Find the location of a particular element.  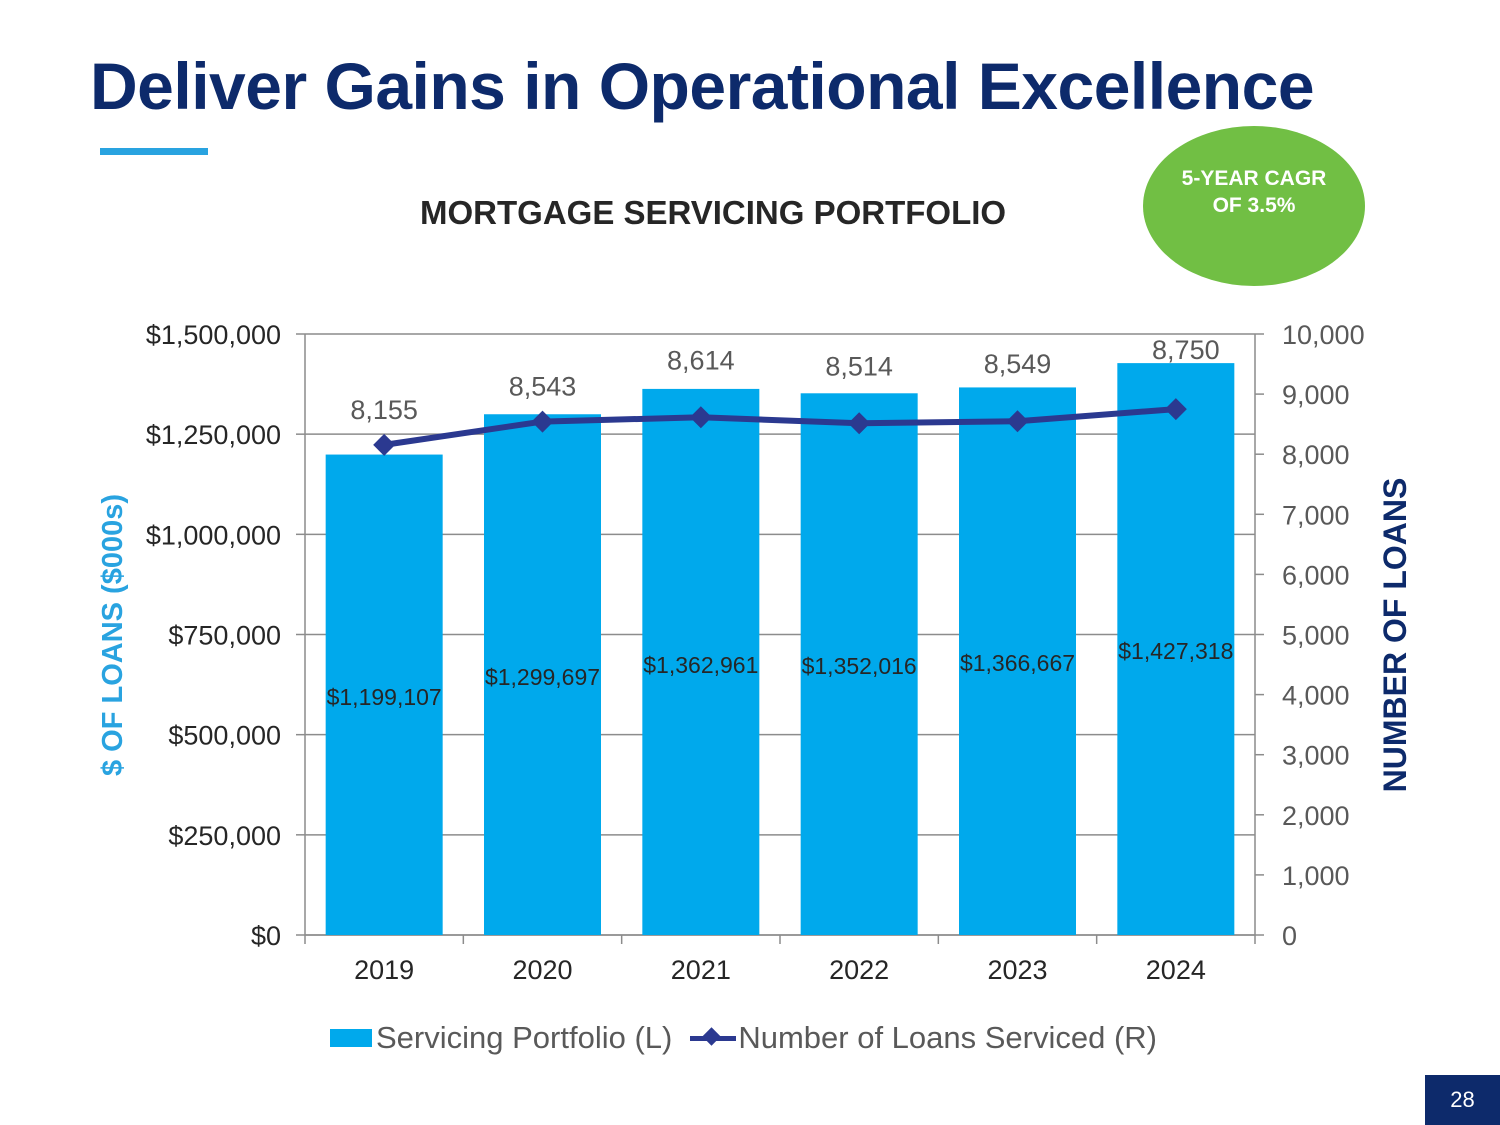

line-point-2023 is located at coordinates (1017, 421).